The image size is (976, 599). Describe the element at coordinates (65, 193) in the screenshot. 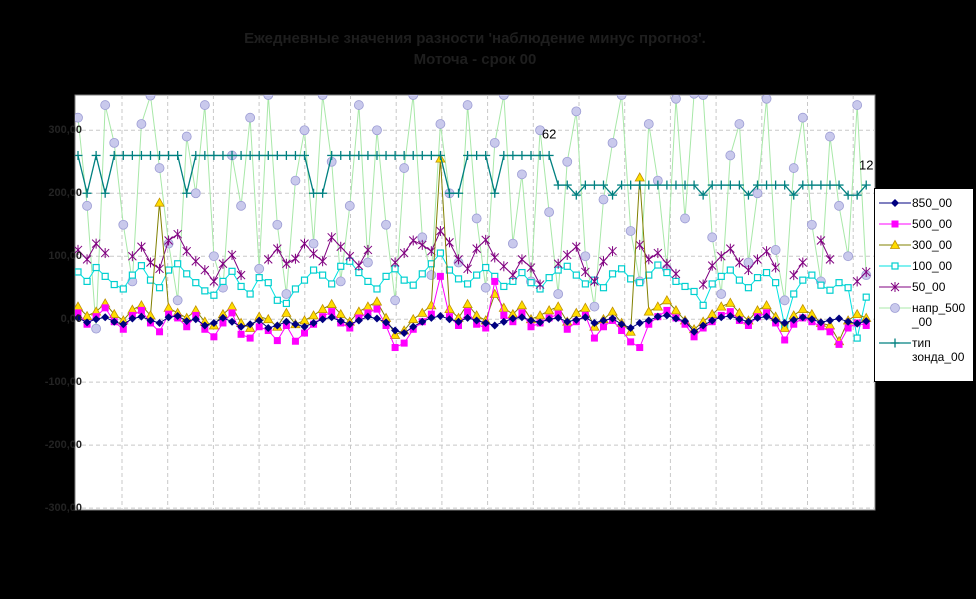

I see `y-axis-label-1: 200,00` at that location.